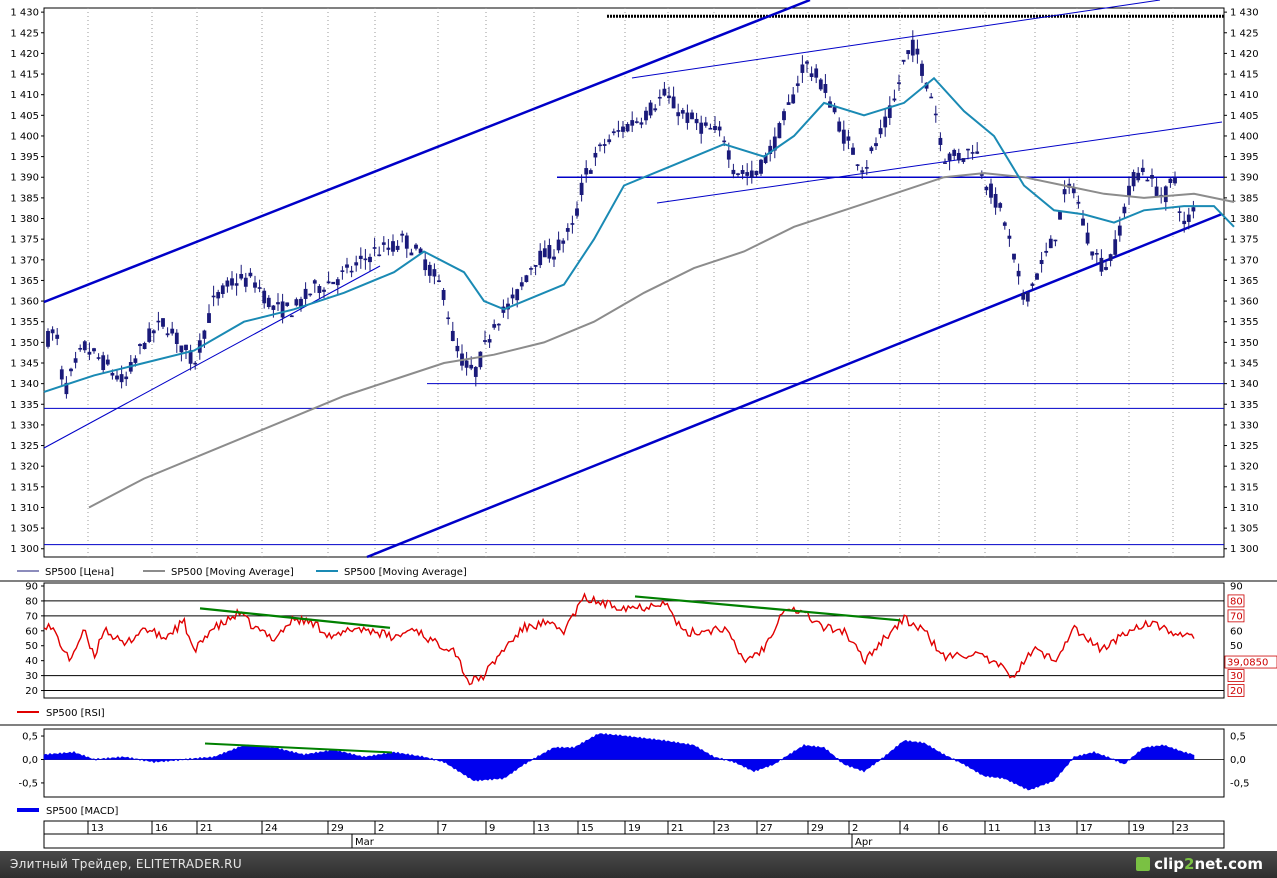 This screenshot has width=1277, height=878. I want to click on y-tick-label-left: 1 360, so click(24, 302).